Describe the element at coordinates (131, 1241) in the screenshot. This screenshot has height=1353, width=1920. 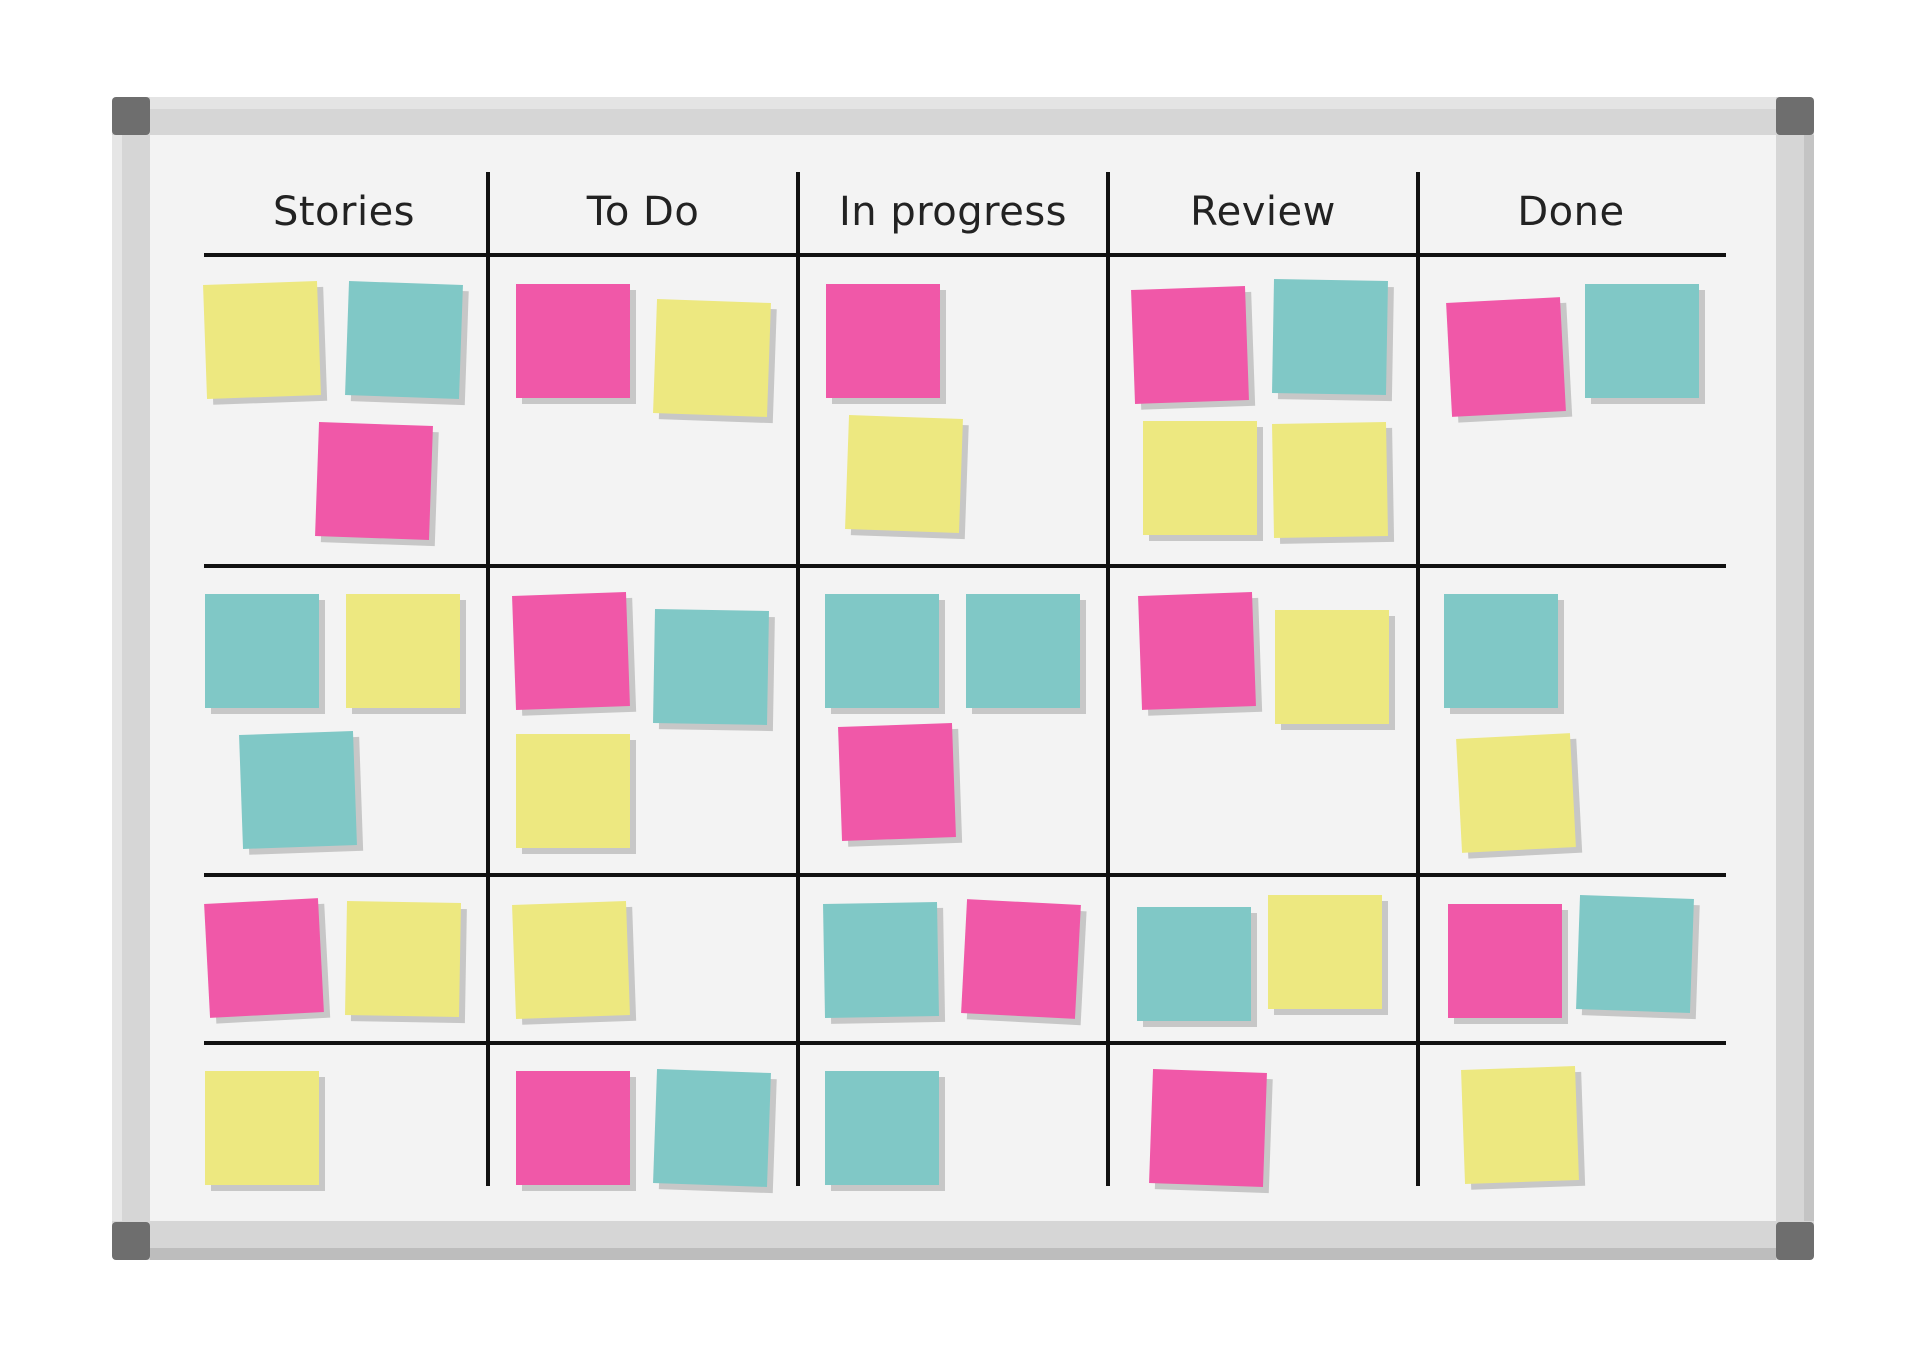
I see `frame-corner-bottom-left` at that location.